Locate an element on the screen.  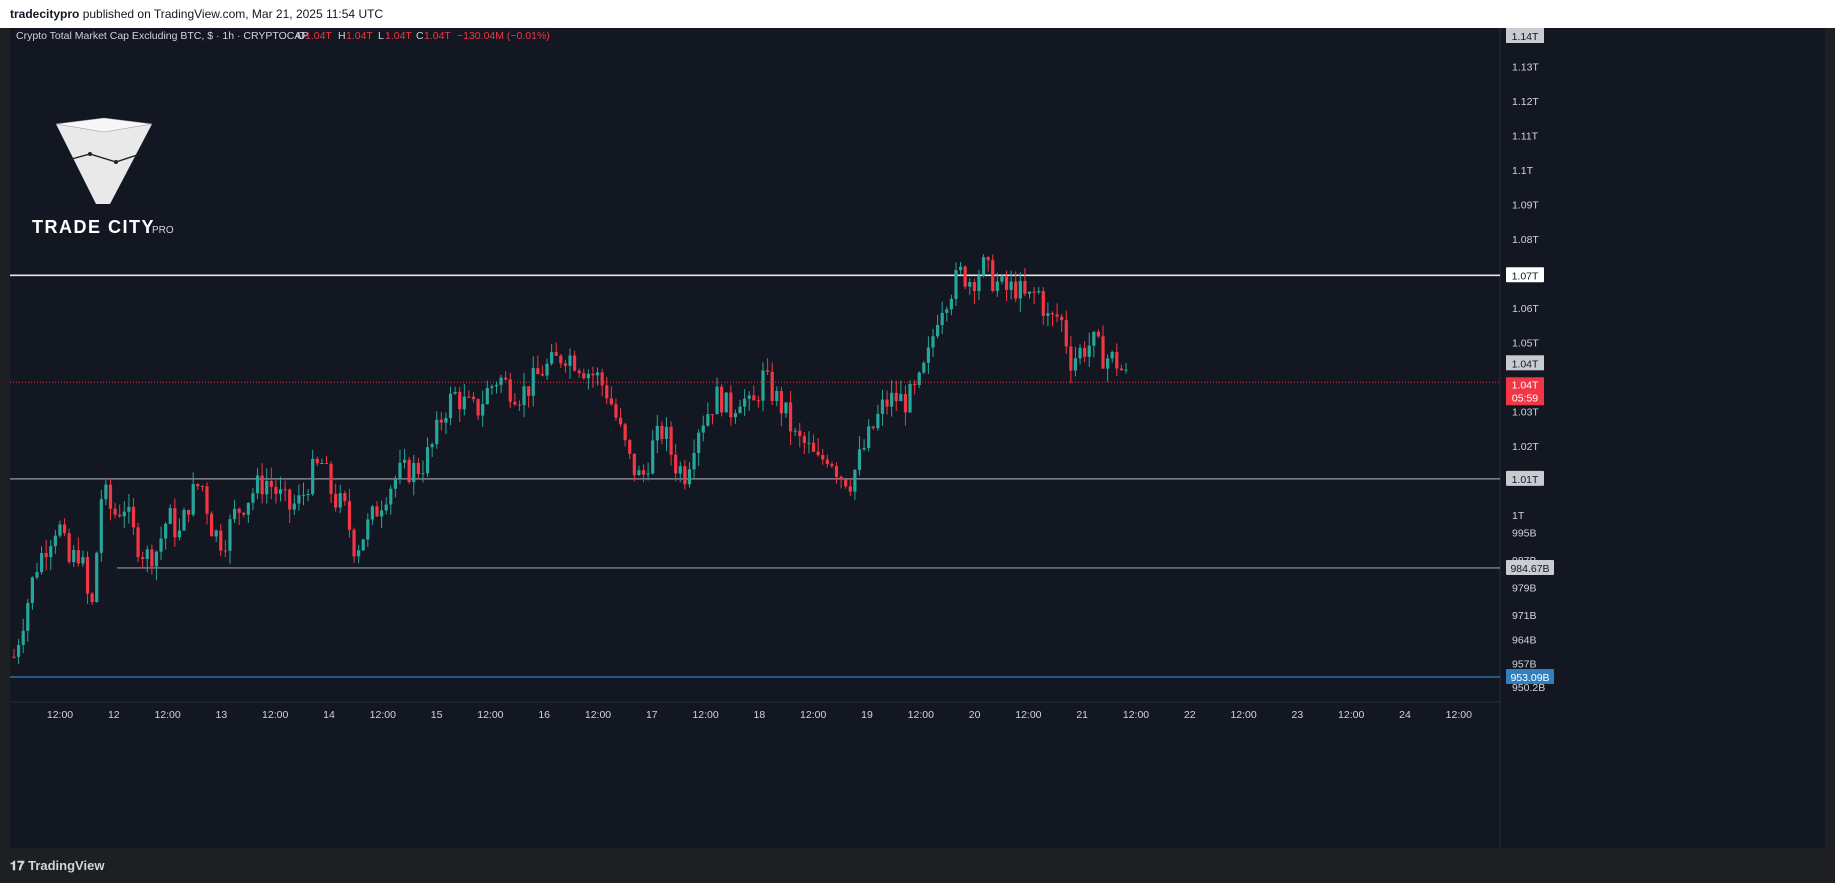
time-tick-label: 17 is located at coordinates (652, 715).